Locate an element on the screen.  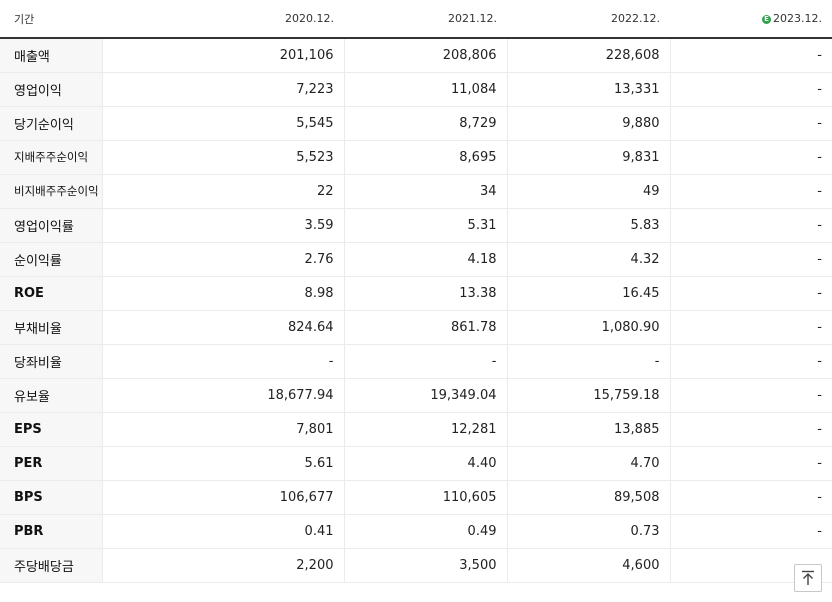
table-row-revenue: 매출액 201,106 208,806 228,608 - is located at coordinates (416, 55).